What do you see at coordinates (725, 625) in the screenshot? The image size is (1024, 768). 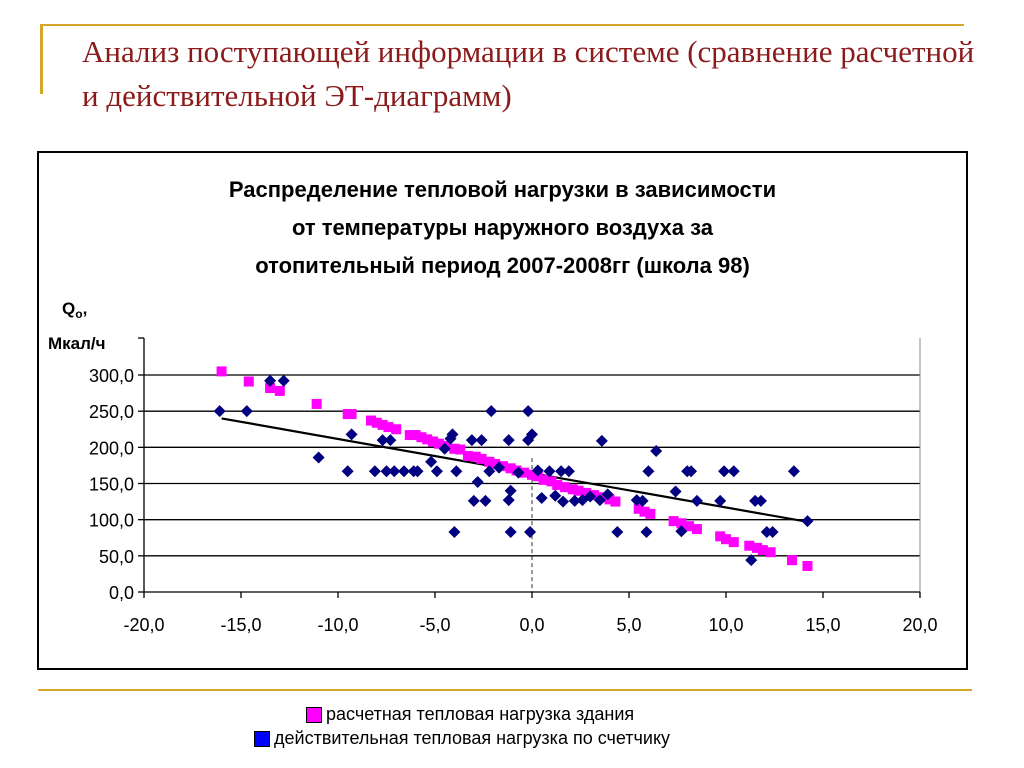 I see `x-tick-label: 10,0` at bounding box center [725, 625].